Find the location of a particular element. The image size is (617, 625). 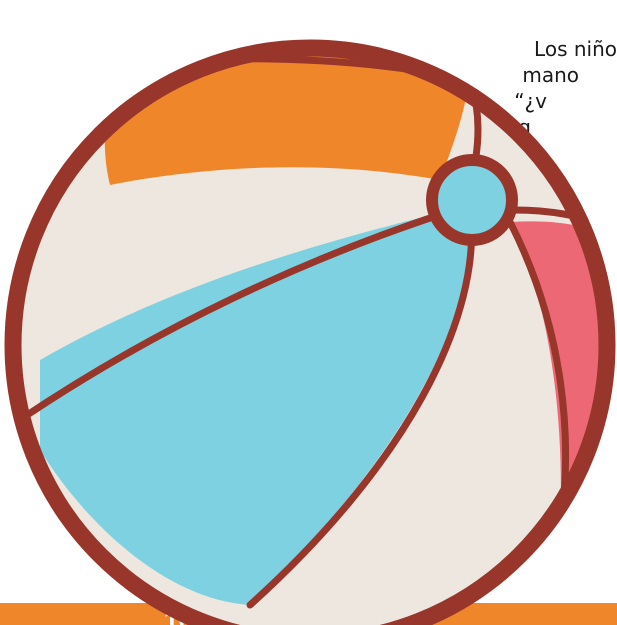

text-line-1: Los niño is located at coordinates (575, 49).